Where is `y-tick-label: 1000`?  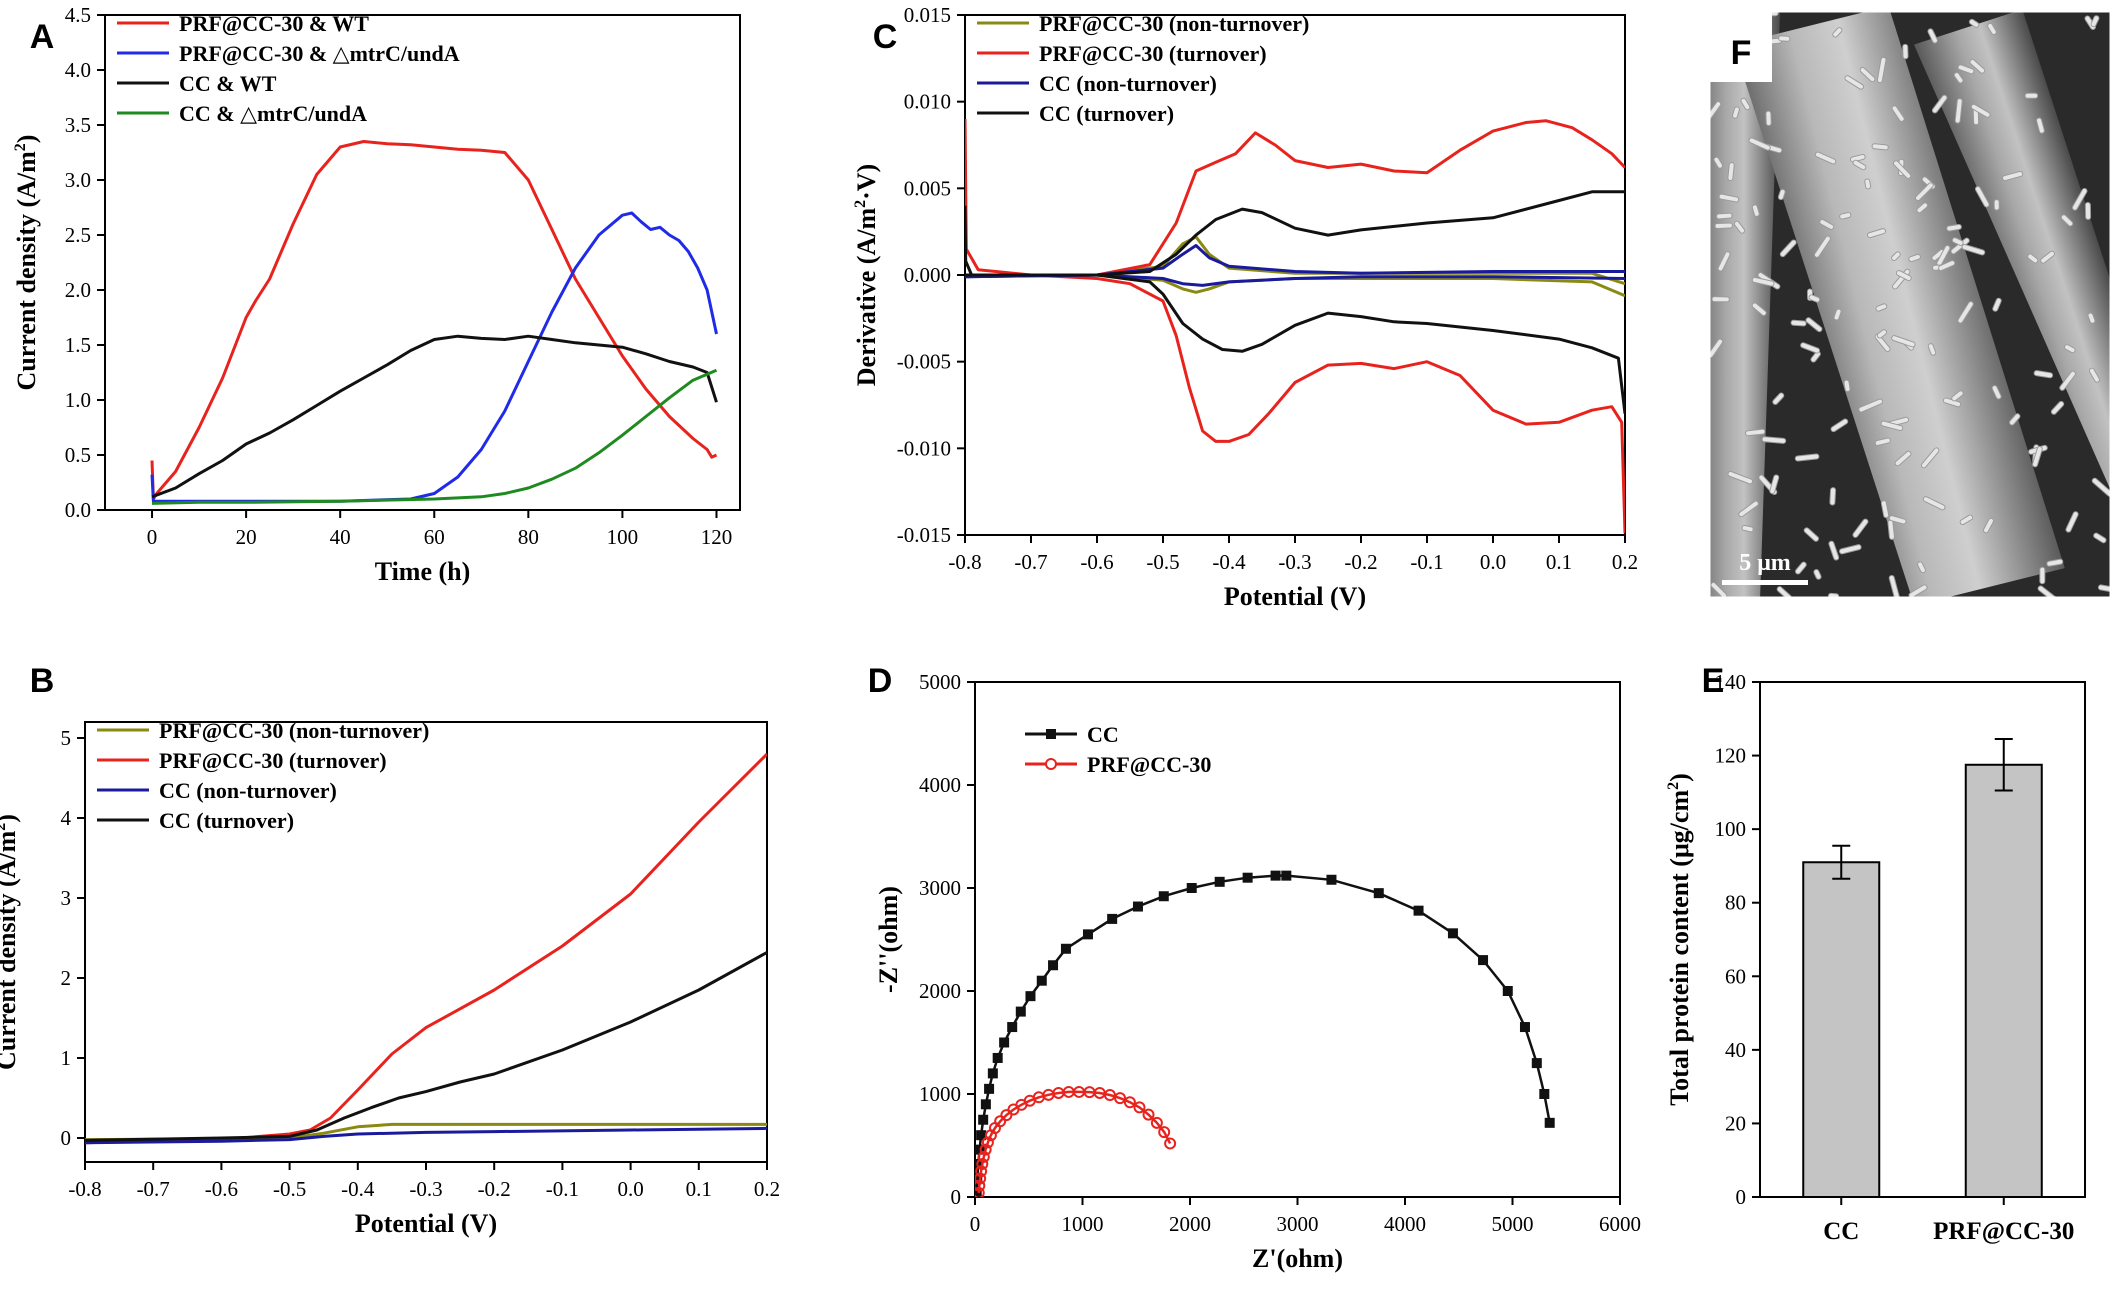 y-tick-label: 1000 is located at coordinates (940, 1094).